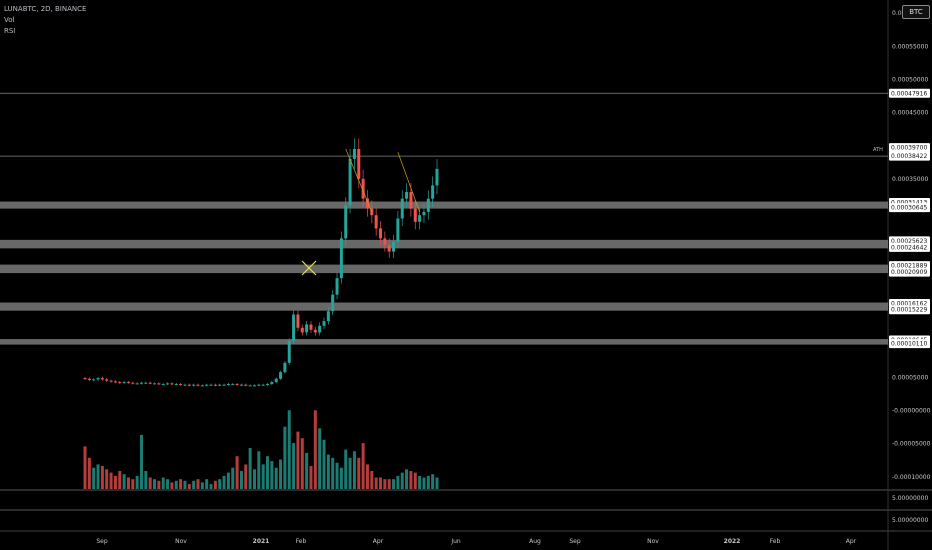  Describe the element at coordinates (653, 541) in the screenshot. I see `time-tick-label: Nov` at that location.